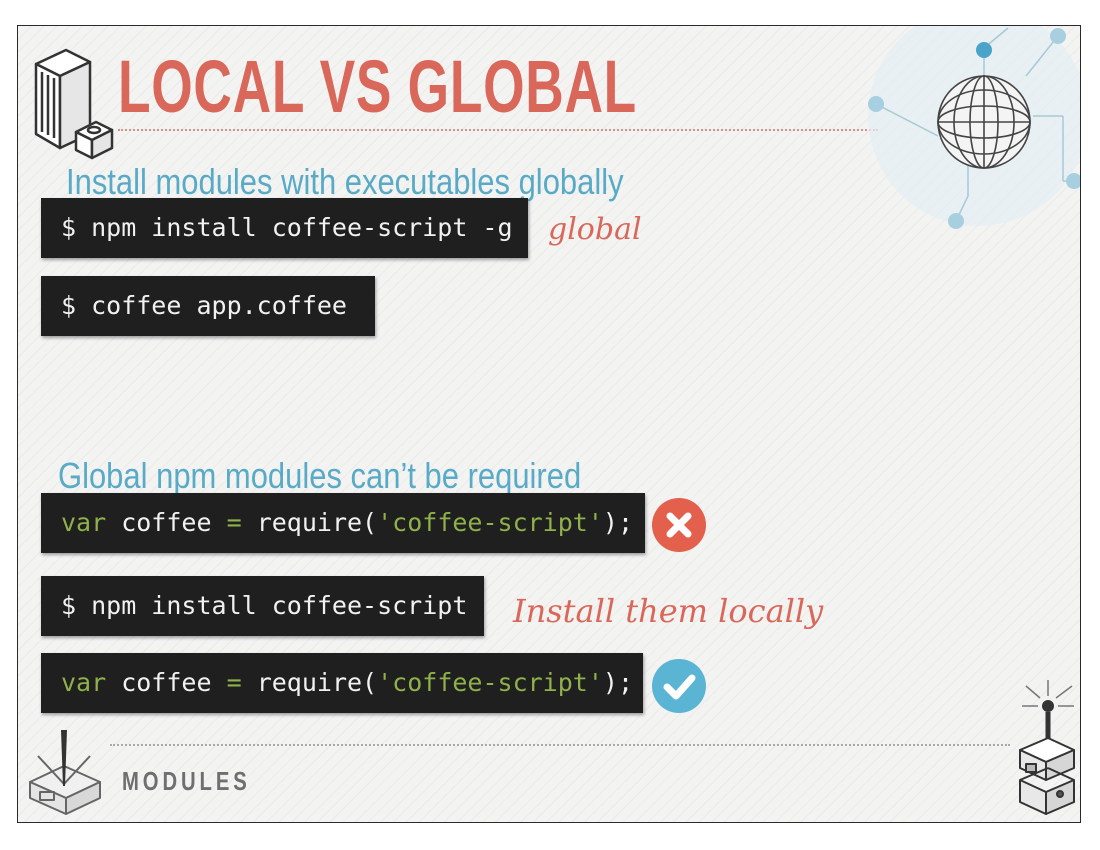  I want to click on footer-divider, so click(560, 745).